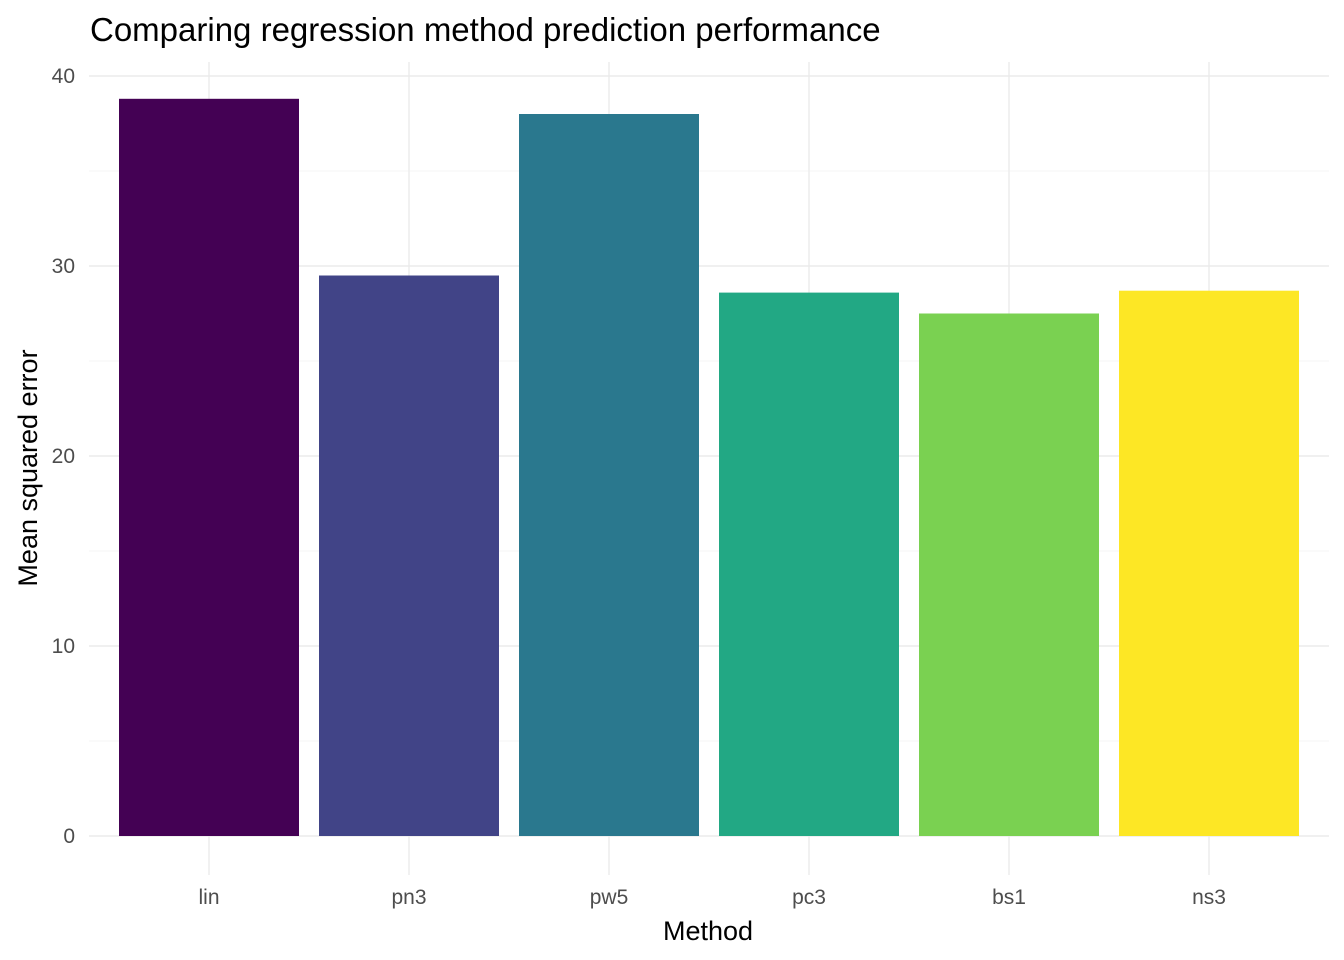 The width and height of the screenshot is (1344, 960). Describe the element at coordinates (69, 836) in the screenshot. I see `y-tick-label: 0` at that location.